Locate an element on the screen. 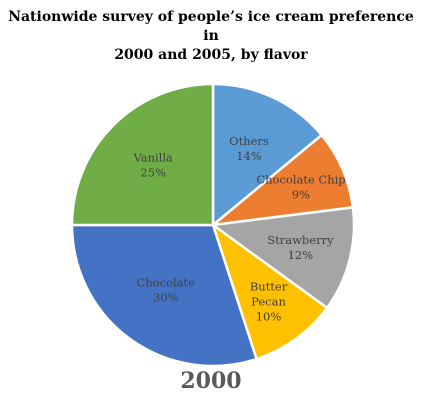  pie-label-name: Chocolate is located at coordinates (166, 283).